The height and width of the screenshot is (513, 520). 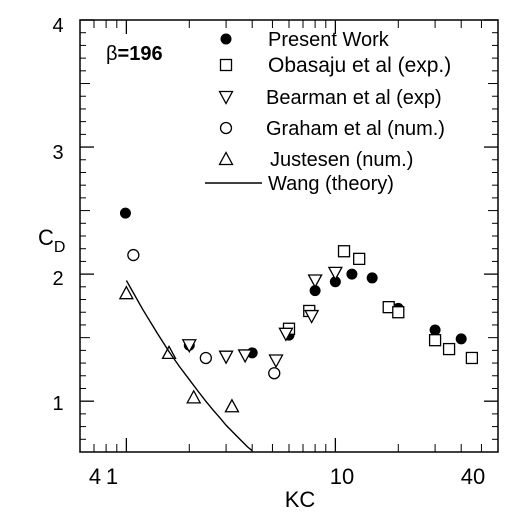 I want to click on x-tick-label: 10, so click(x=342, y=476).